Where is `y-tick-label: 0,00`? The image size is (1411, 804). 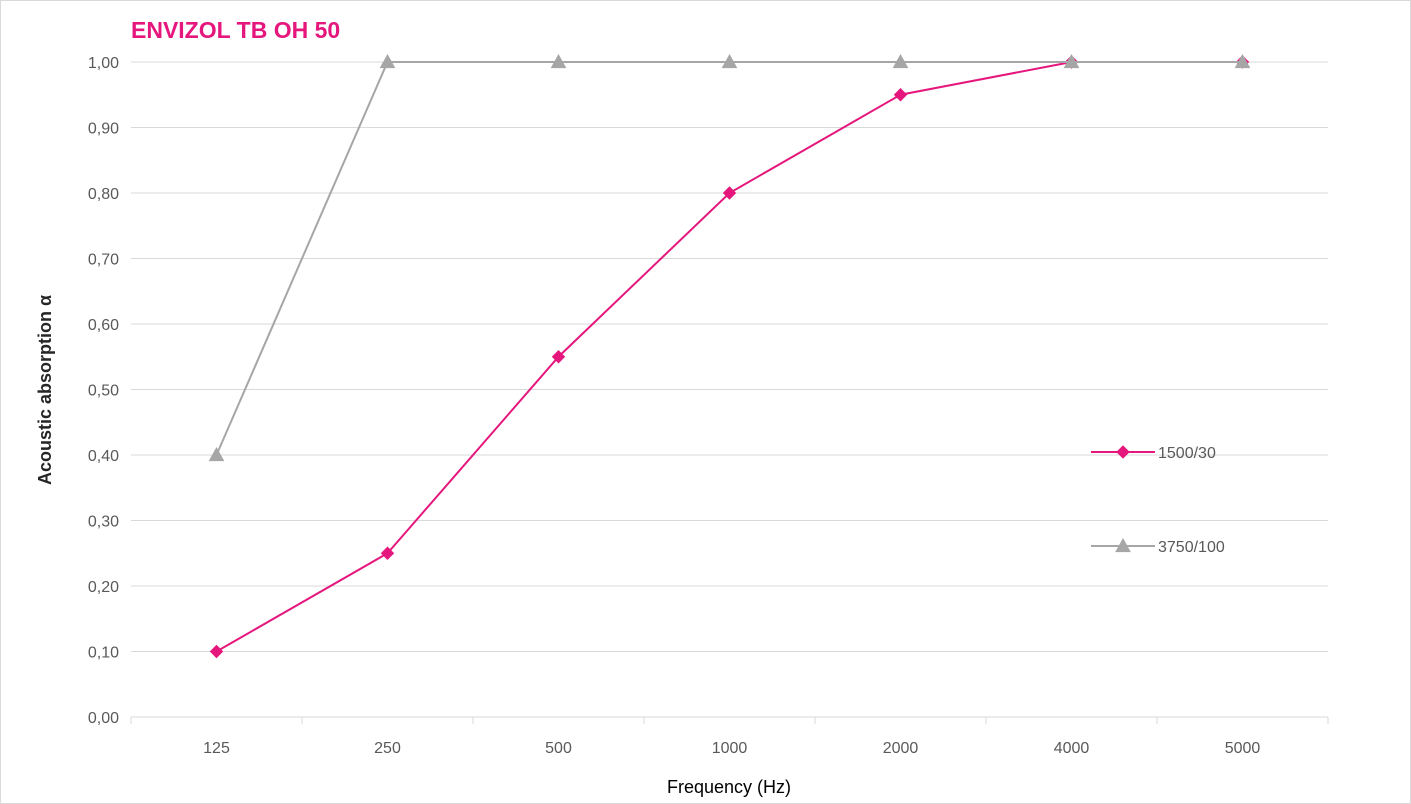 y-tick-label: 0,00 is located at coordinates (103, 718).